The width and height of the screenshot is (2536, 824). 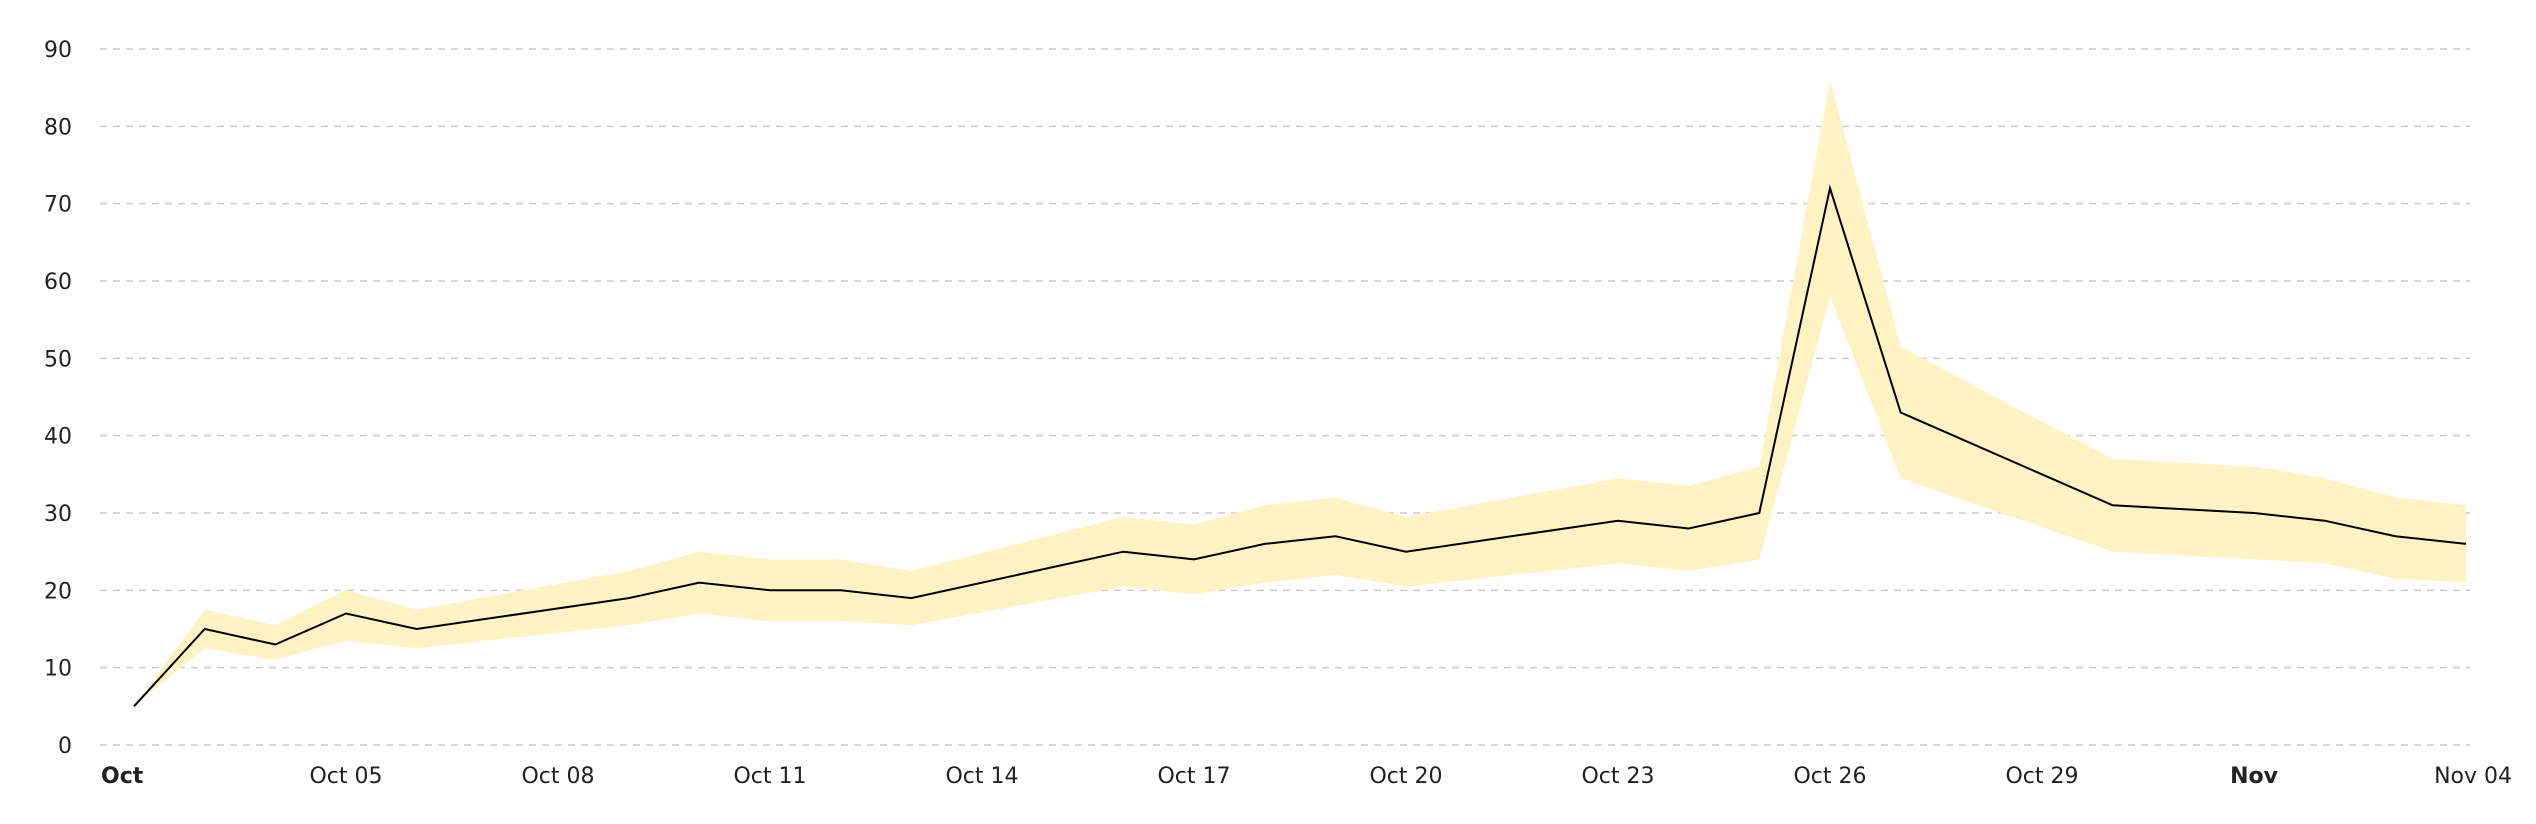 What do you see at coordinates (345, 776) in the screenshot?
I see `x-tick-label: Oct 05` at bounding box center [345, 776].